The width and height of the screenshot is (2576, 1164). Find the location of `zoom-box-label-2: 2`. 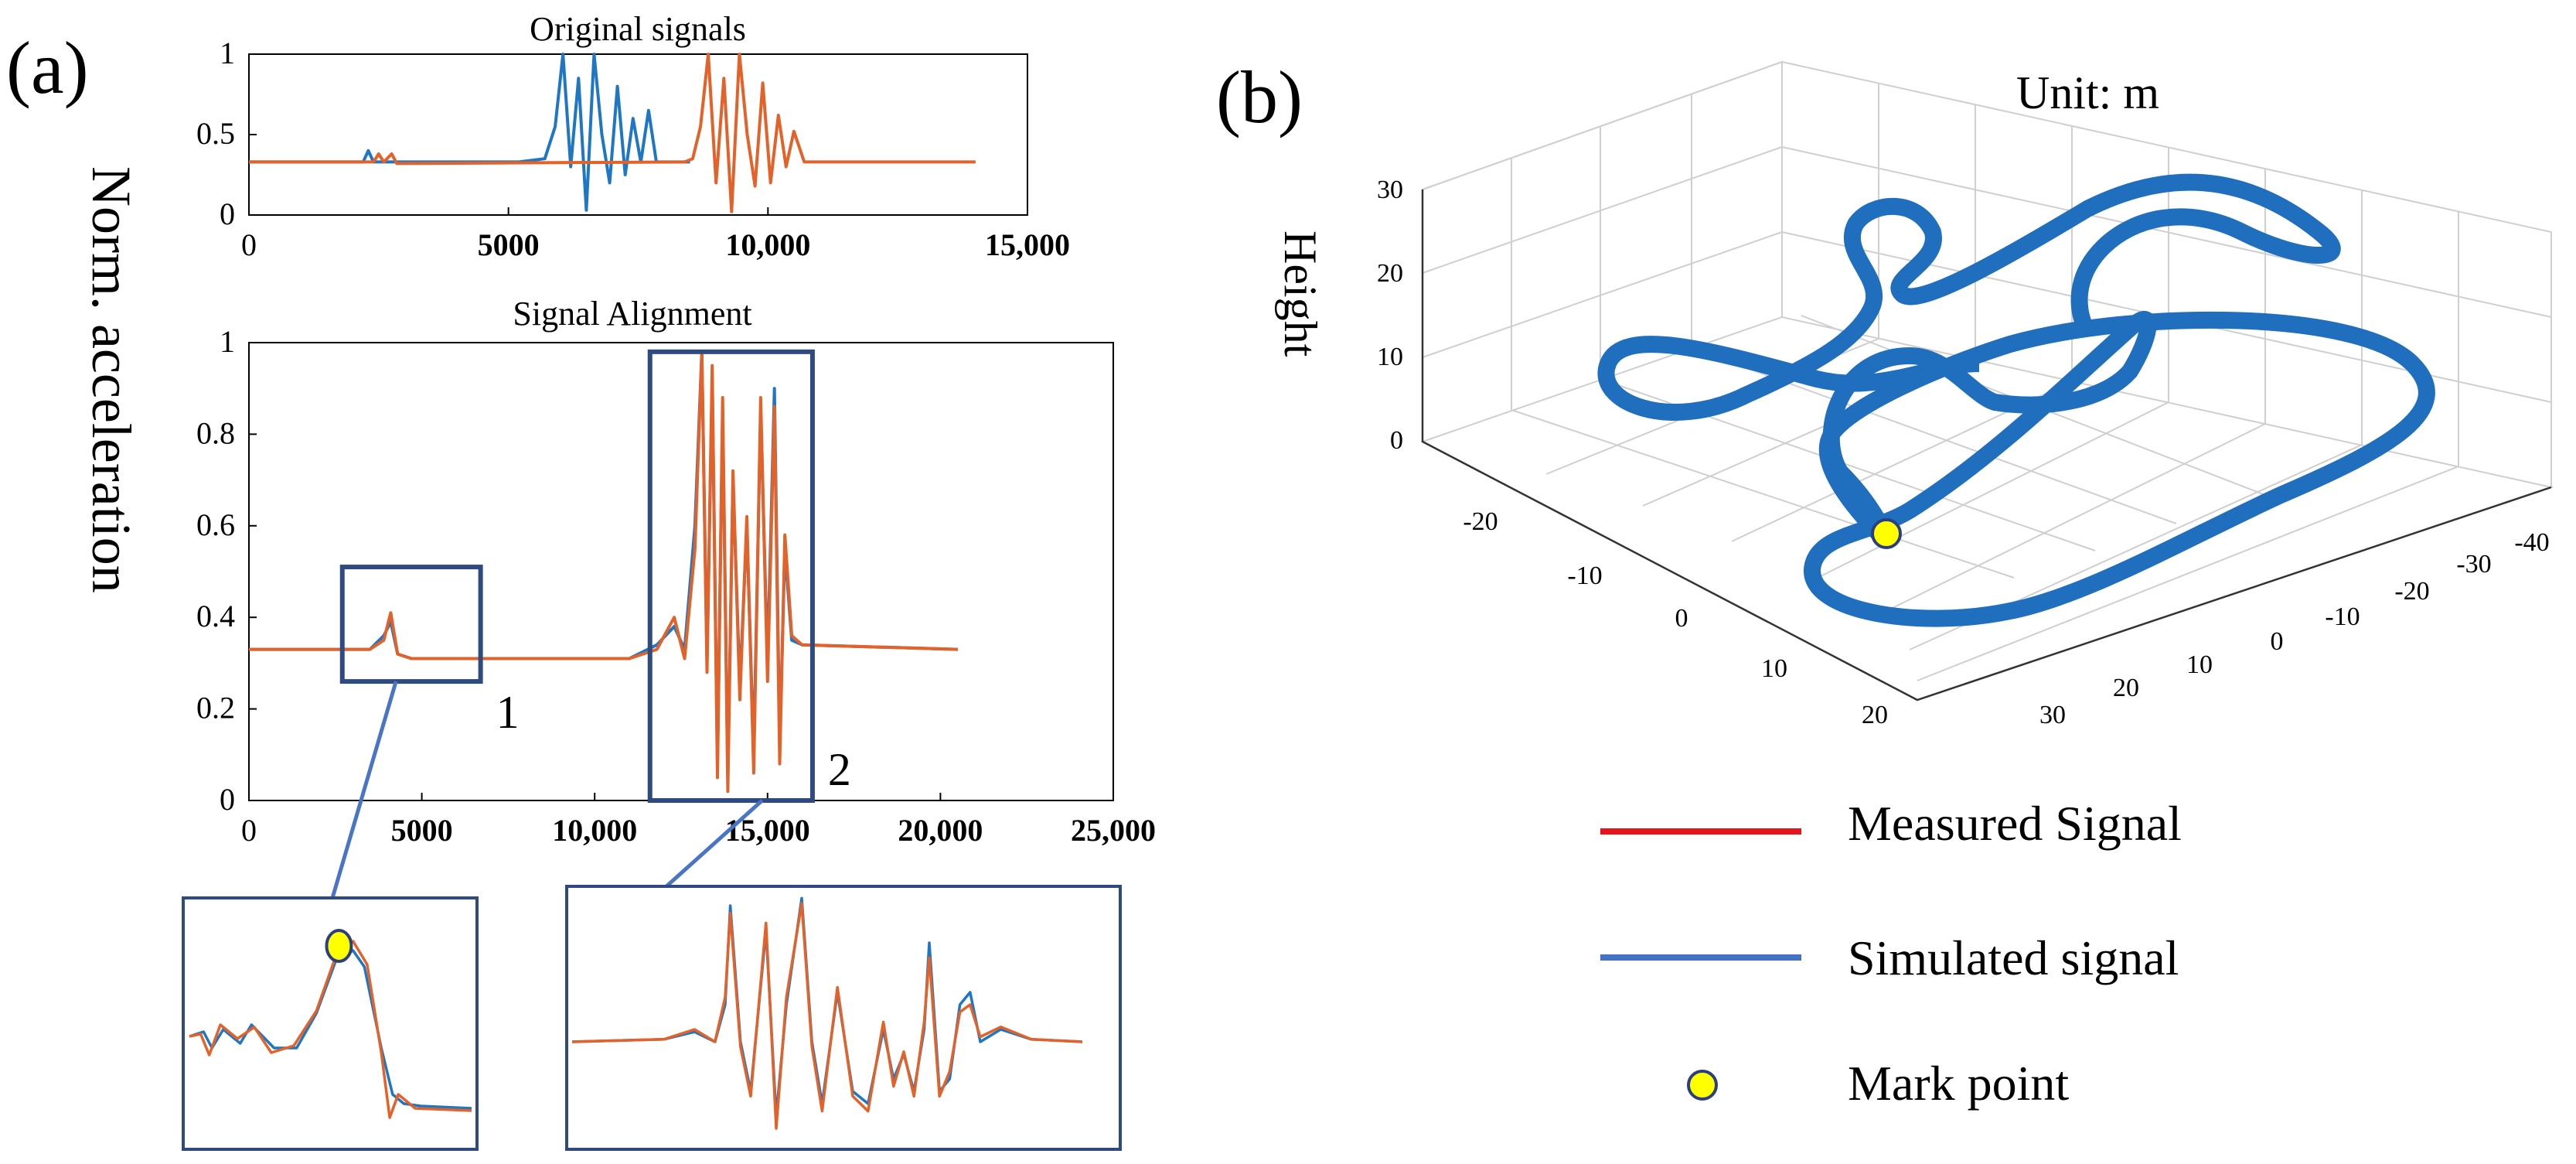

zoom-box-label-2: 2 is located at coordinates (839, 769).